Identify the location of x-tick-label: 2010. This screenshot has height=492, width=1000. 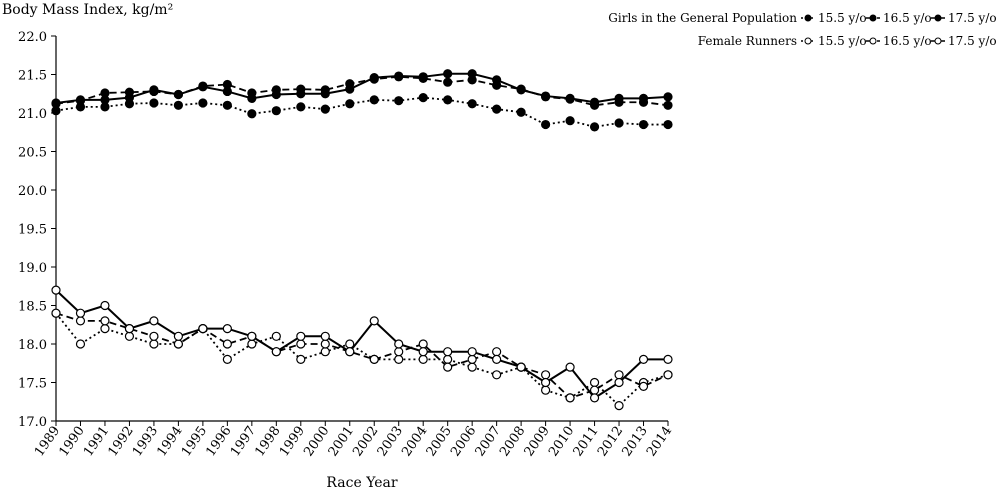
(561, 442).